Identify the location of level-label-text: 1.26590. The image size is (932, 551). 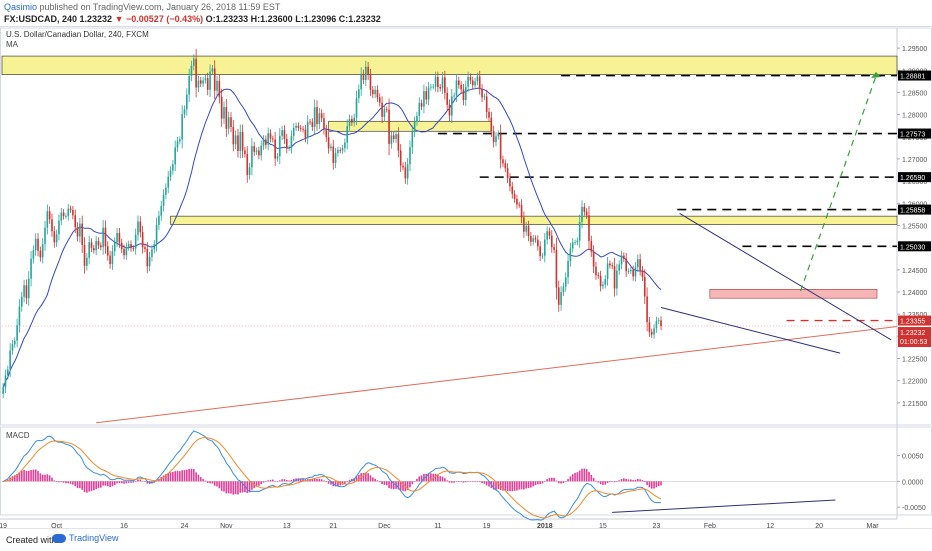
(912, 178).